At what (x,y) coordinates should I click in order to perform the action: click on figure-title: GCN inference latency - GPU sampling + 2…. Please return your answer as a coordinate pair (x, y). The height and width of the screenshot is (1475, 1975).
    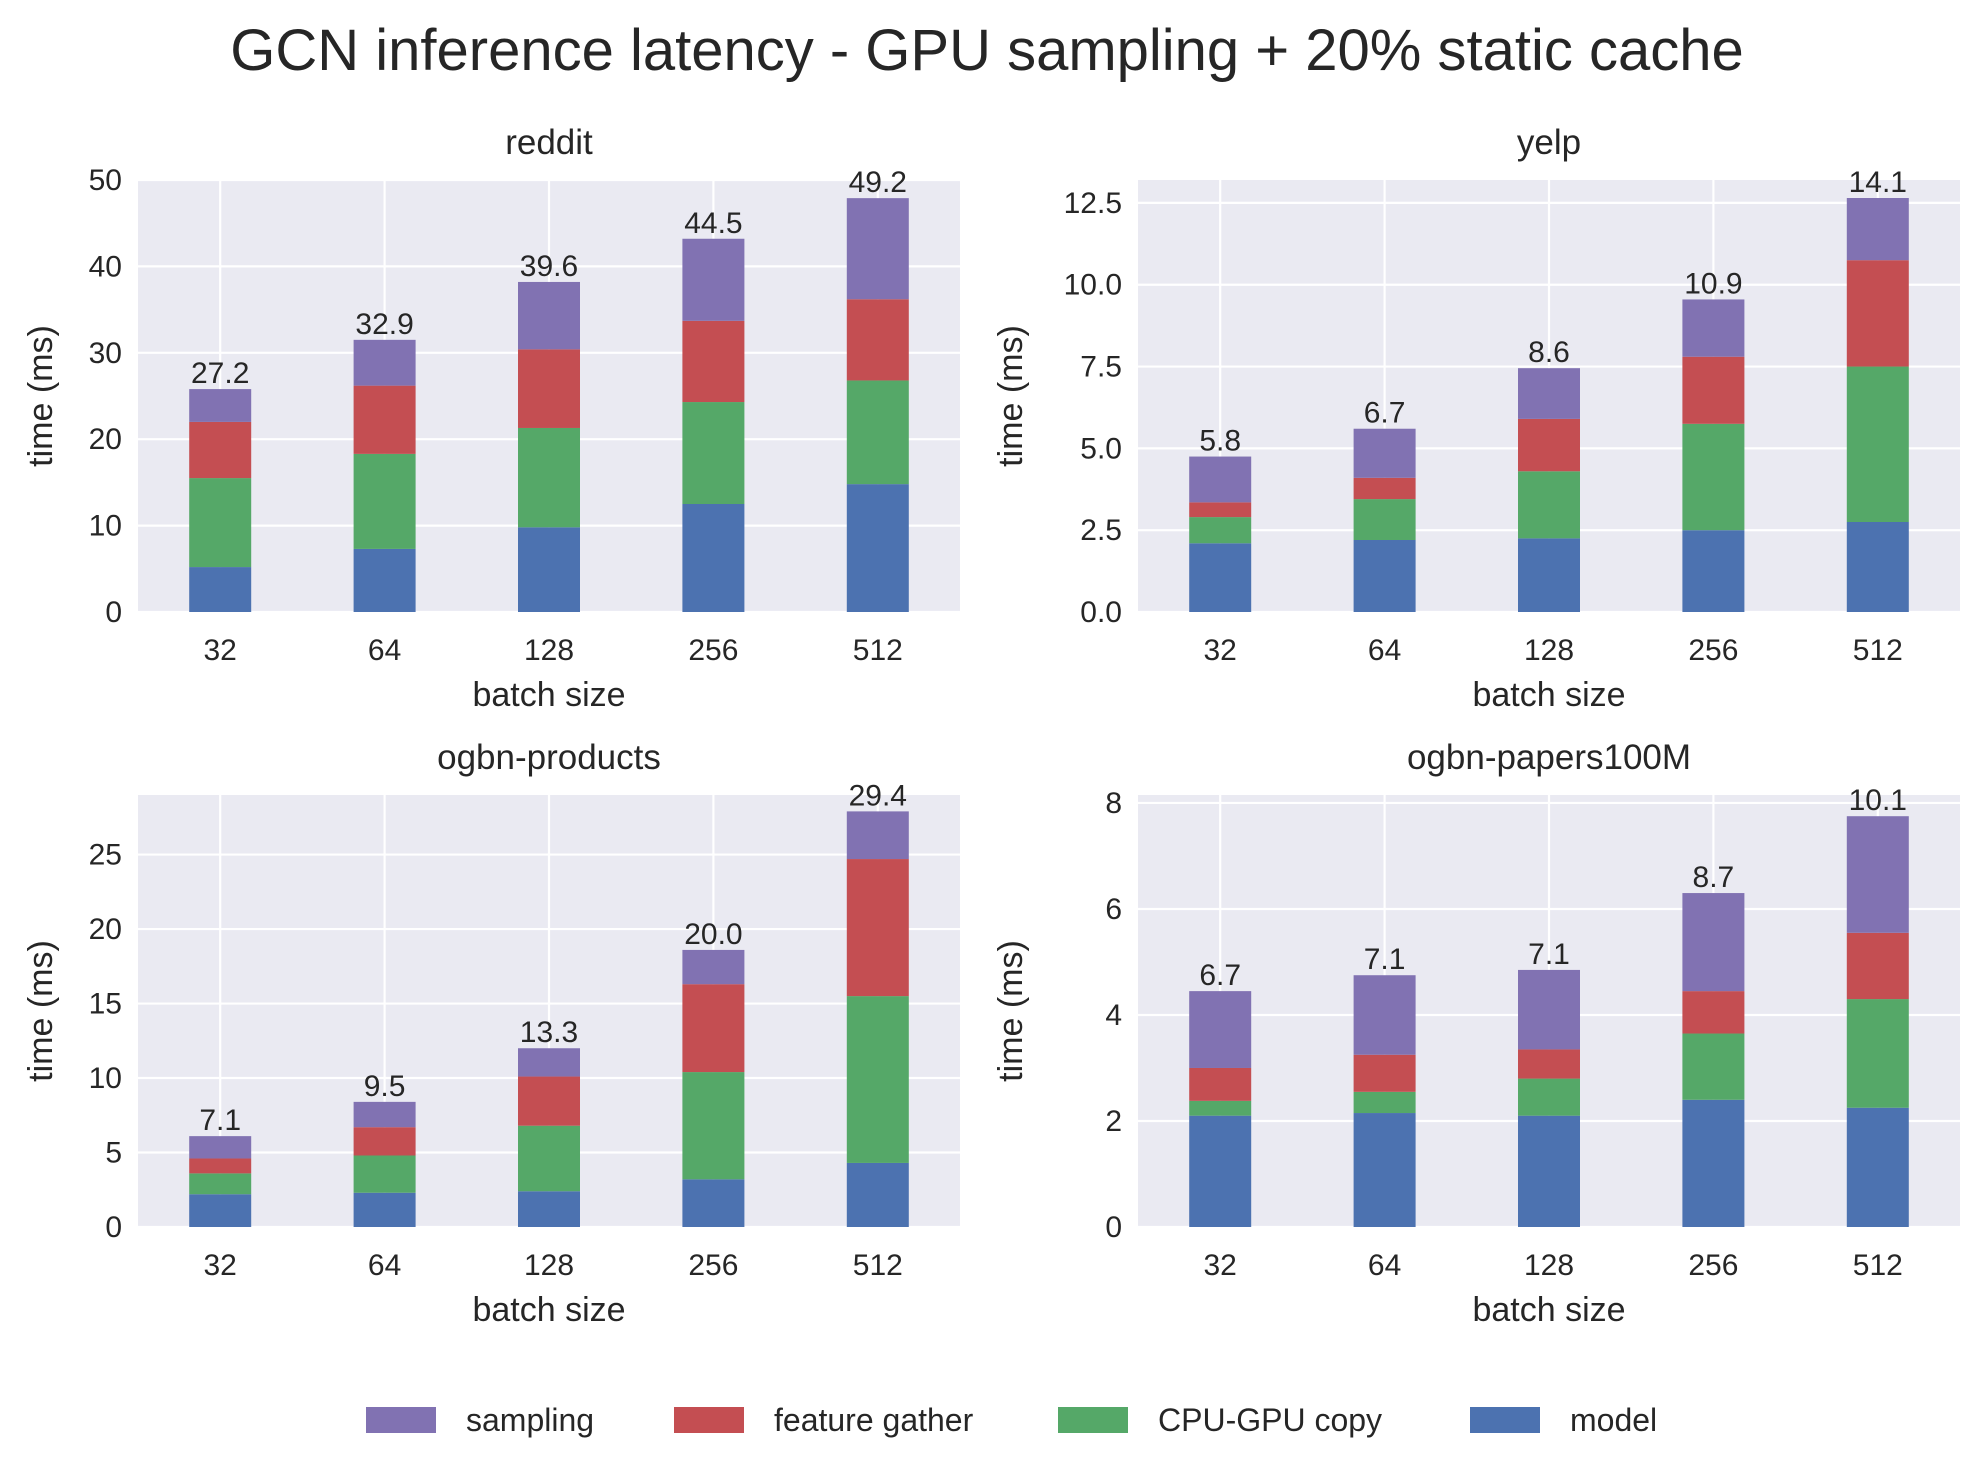
    Looking at the image, I should click on (987, 50).